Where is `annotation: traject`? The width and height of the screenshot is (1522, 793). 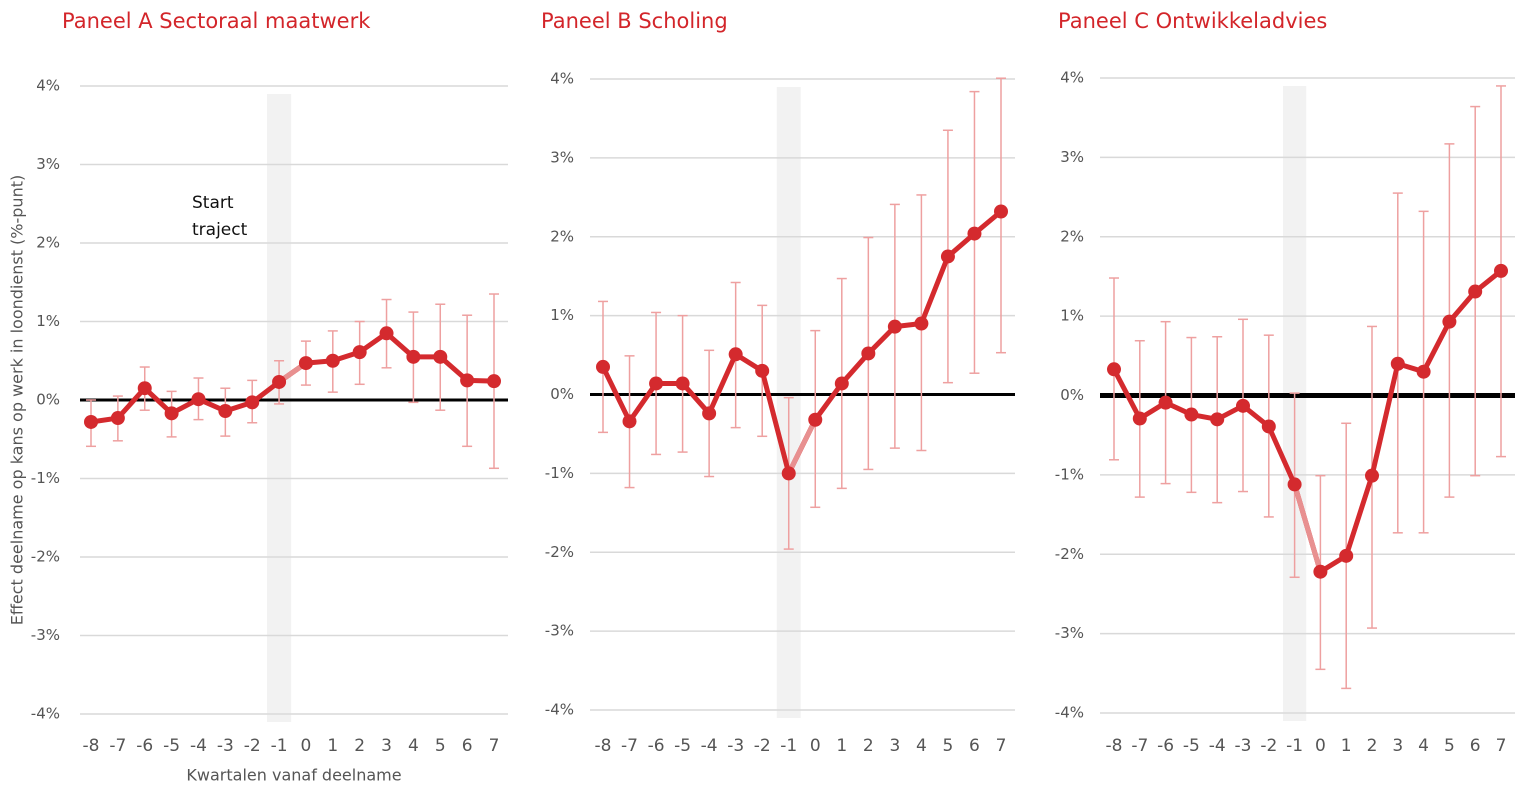
annotation: traject is located at coordinates (220, 230).